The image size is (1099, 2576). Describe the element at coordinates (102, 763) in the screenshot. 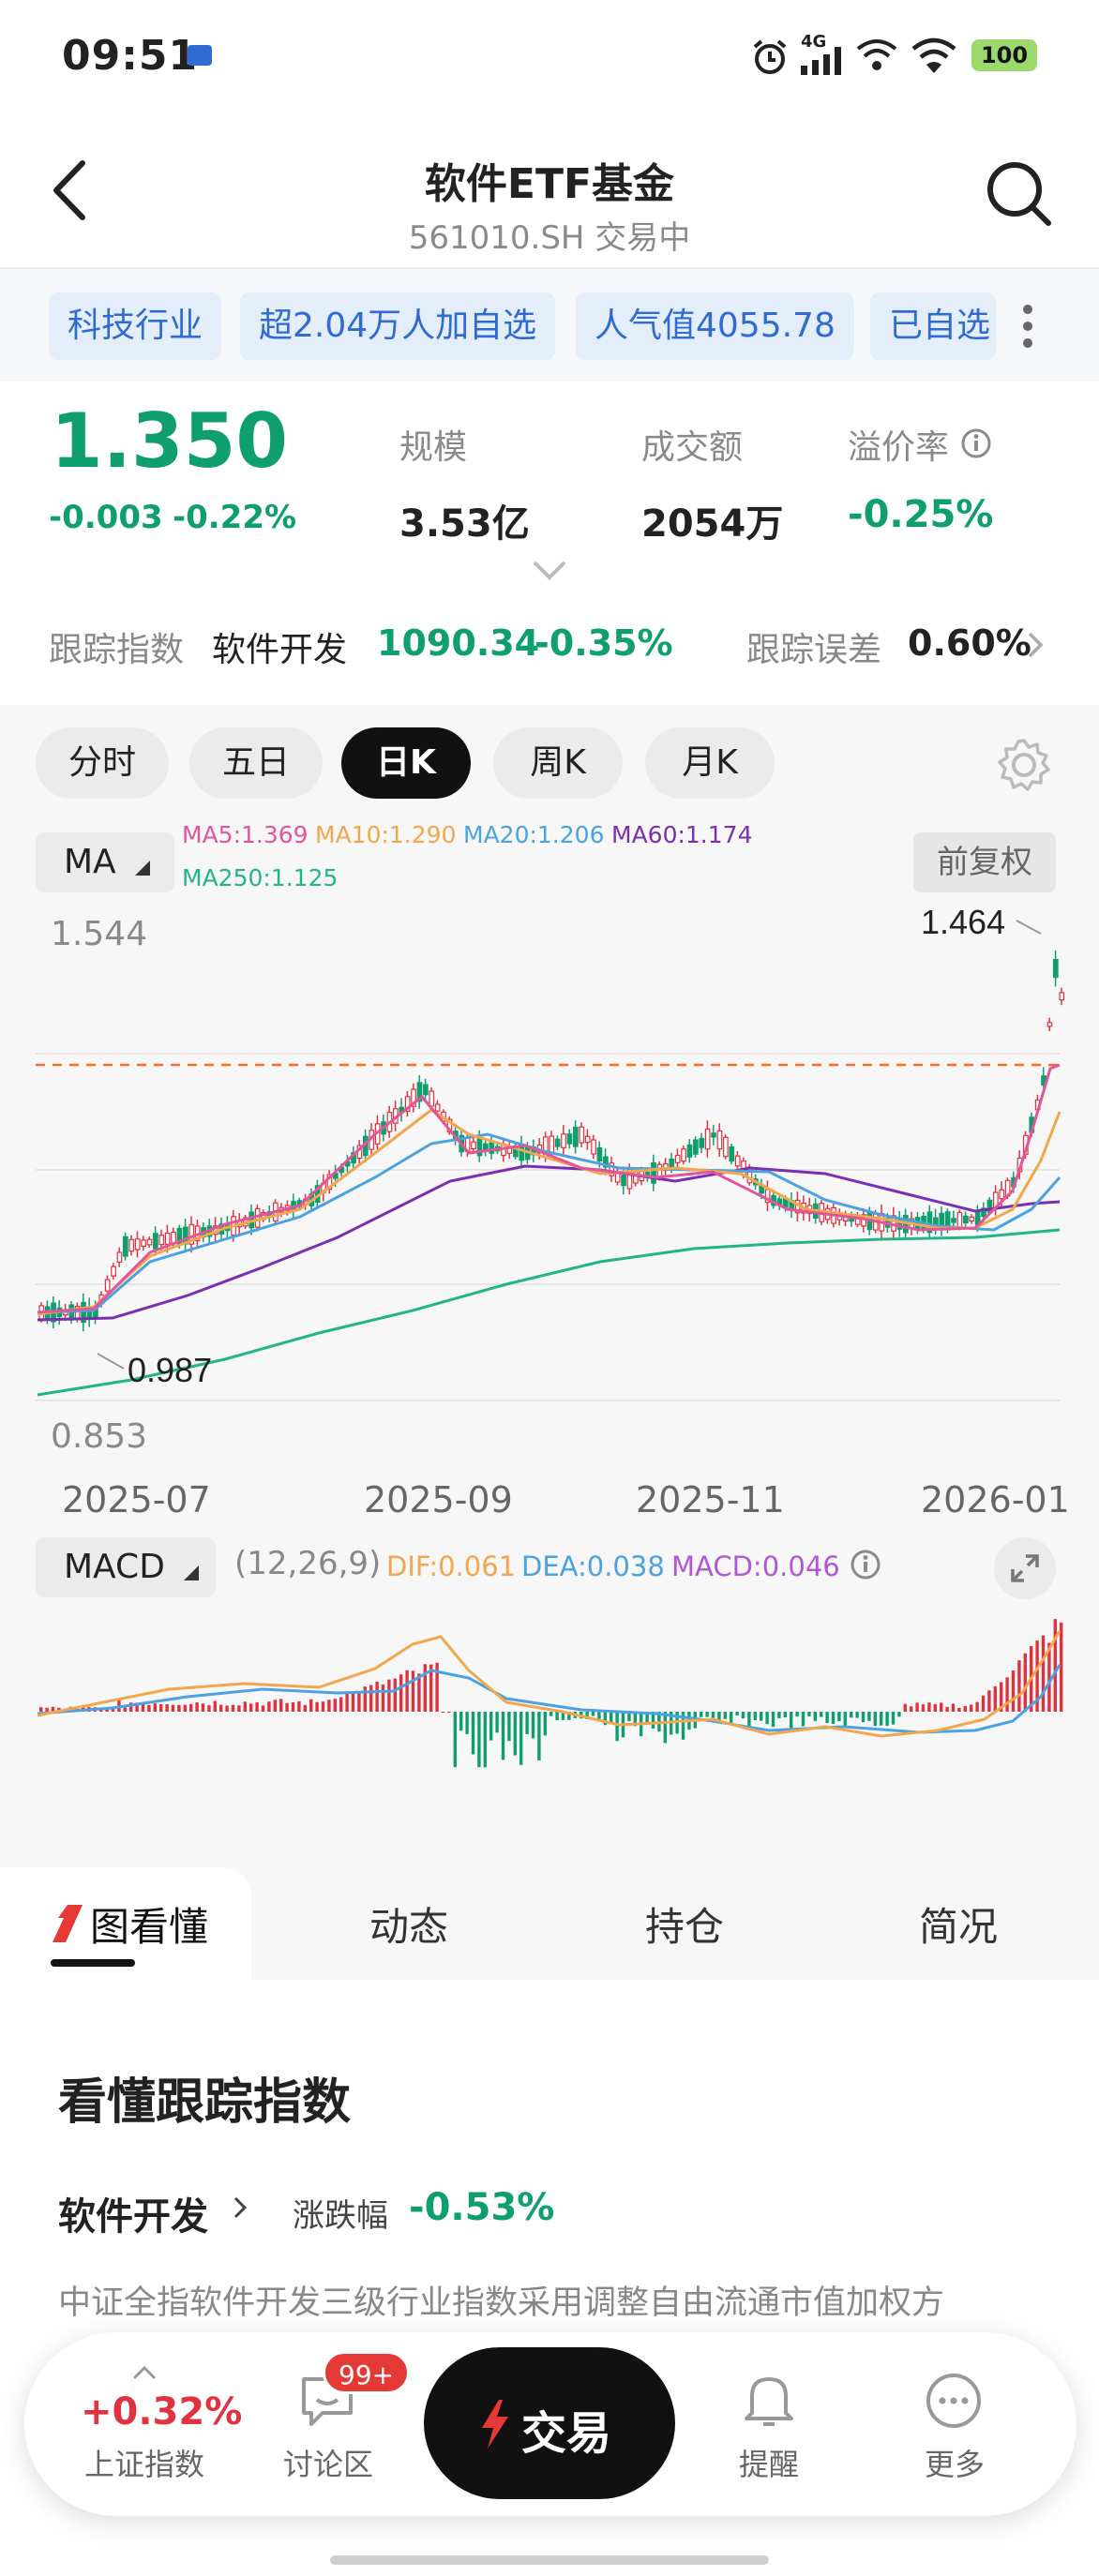

I see `period-intraday: 分时` at that location.